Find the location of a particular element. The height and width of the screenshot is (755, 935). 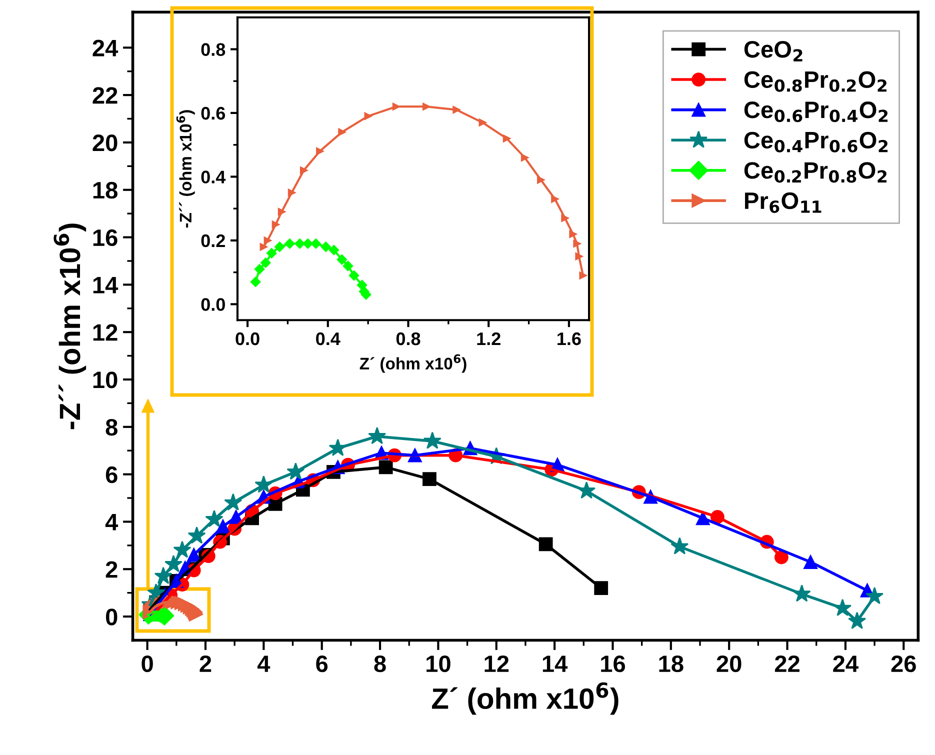

legend-label: Ce$_{0.4}$Pr$_{0.6}$O$_{2}$ is located at coordinates (816, 142).